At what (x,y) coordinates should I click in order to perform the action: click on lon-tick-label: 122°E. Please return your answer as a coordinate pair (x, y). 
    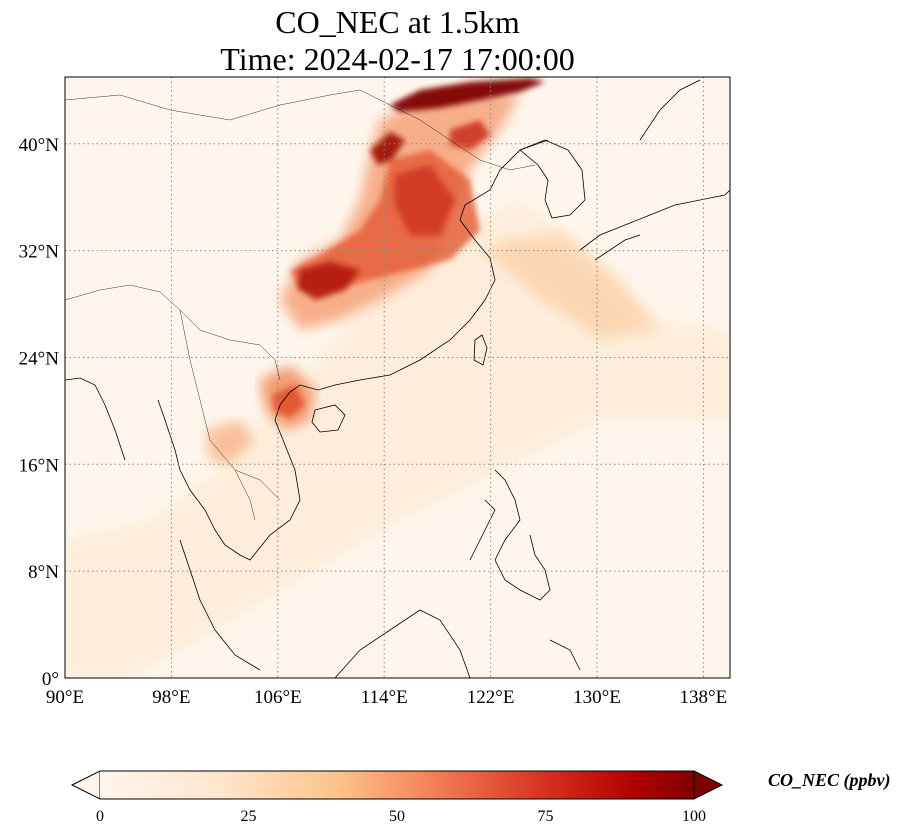
    Looking at the image, I should click on (491, 697).